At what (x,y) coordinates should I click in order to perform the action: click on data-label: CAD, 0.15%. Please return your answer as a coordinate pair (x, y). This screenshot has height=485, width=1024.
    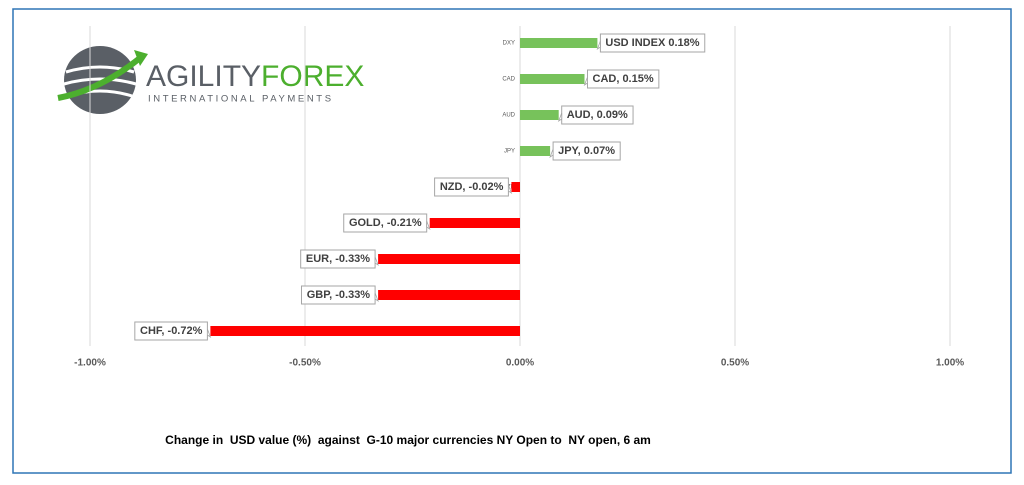
    Looking at the image, I should click on (621, 79).